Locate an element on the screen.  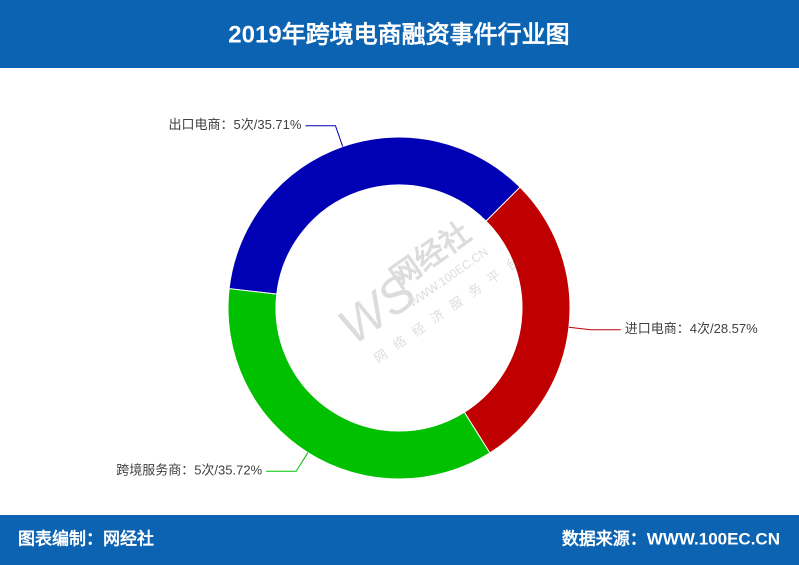
footer-band is located at coordinates (399, 540).